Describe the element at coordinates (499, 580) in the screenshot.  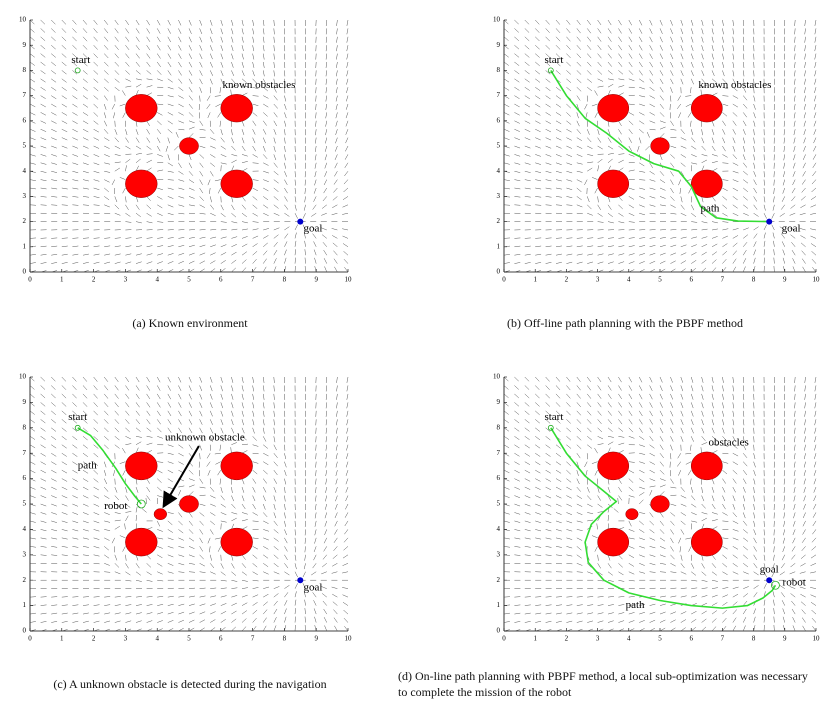
I see `y-tick-label: 2` at that location.